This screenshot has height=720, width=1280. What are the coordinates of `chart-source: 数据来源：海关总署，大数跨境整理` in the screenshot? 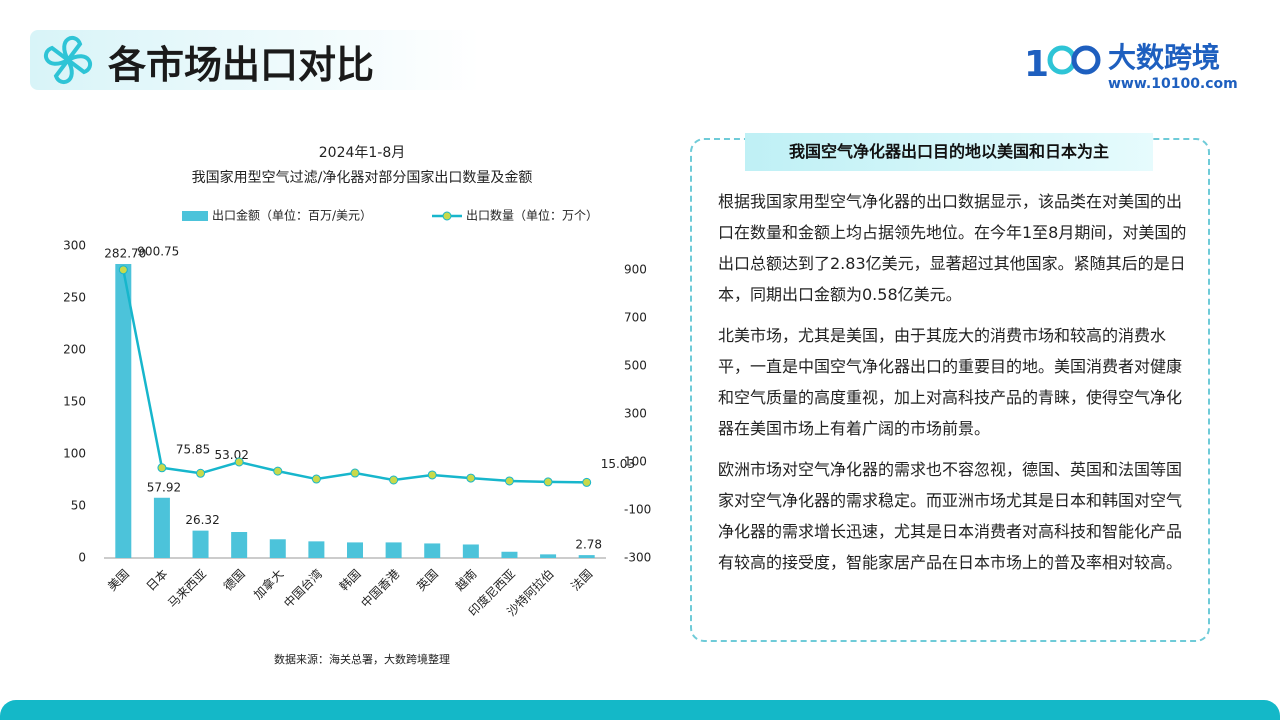 It's located at (362, 659).